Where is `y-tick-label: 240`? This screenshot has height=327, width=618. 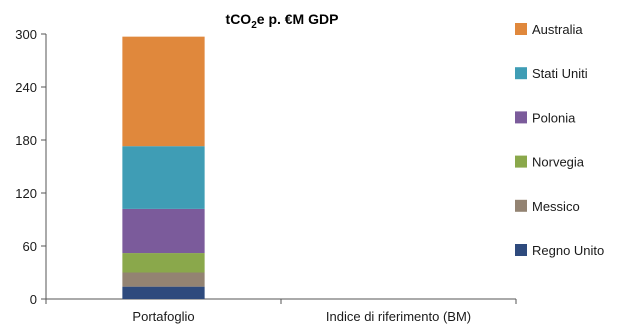 y-tick-label: 240 is located at coordinates (26, 87).